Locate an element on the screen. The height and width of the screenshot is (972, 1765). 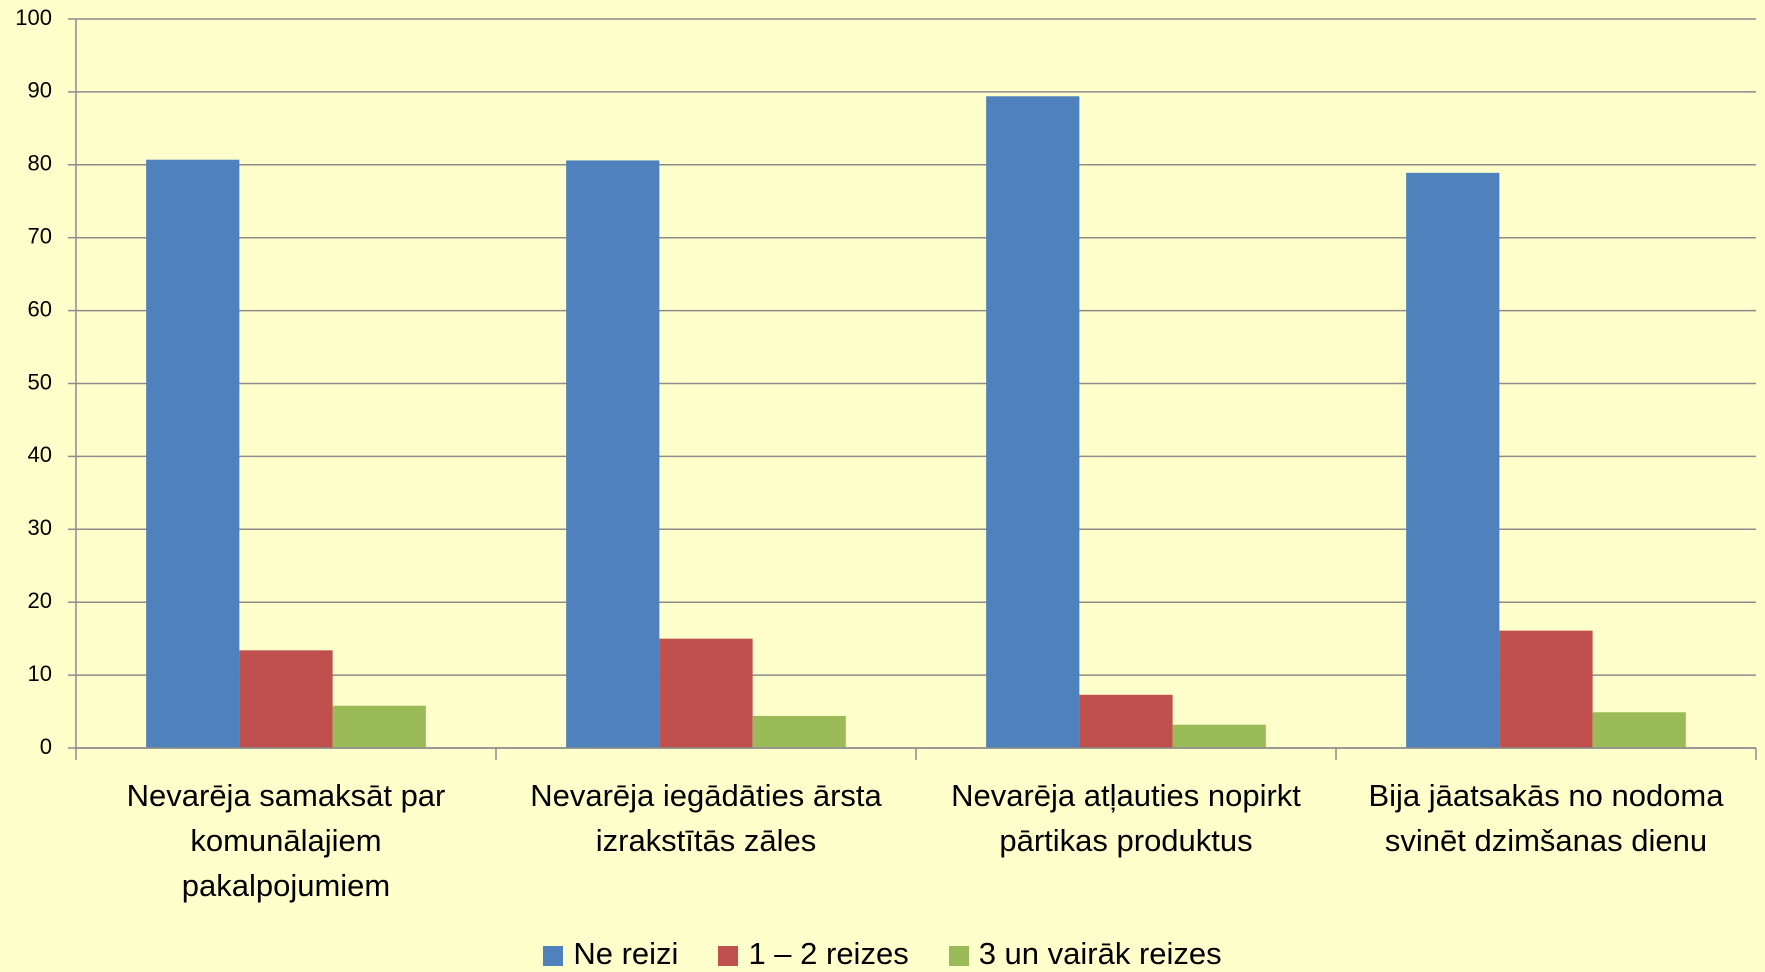
y-tick-label: 30 is located at coordinates (40, 527).